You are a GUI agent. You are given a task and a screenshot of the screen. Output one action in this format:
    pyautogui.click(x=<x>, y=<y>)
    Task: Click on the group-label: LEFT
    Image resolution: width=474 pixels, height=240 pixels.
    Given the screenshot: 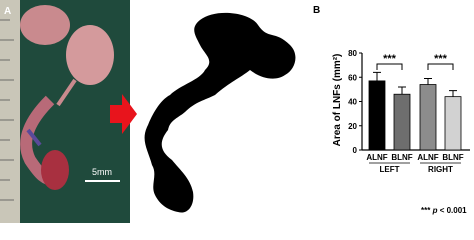 What is the action you would take?
    pyautogui.click(x=390, y=169)
    